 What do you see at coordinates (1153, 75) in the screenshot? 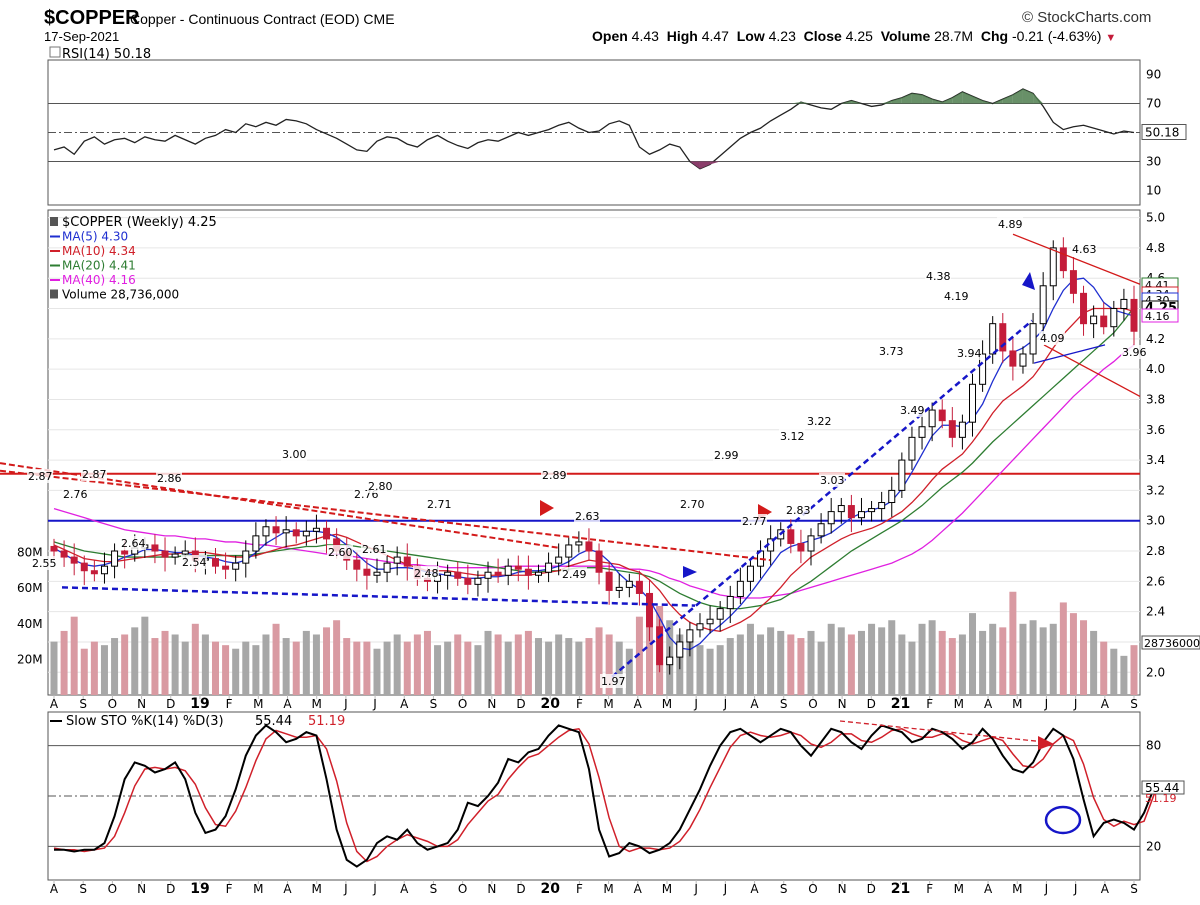
I see `rsi-tick-label: 90` at bounding box center [1153, 75].